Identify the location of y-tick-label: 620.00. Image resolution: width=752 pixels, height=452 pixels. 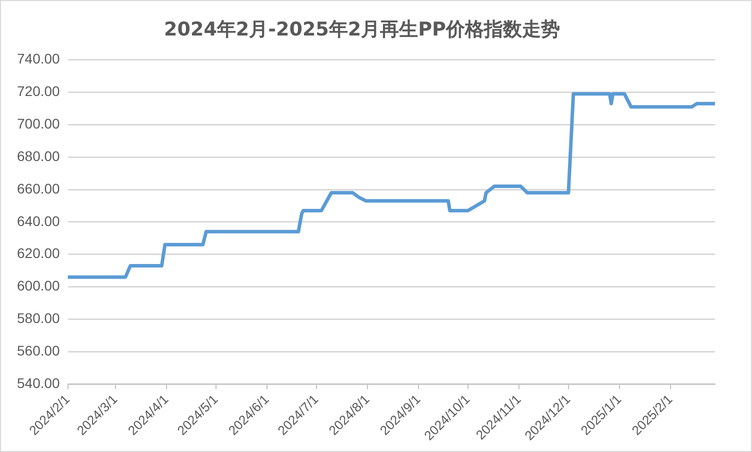
(38, 253).